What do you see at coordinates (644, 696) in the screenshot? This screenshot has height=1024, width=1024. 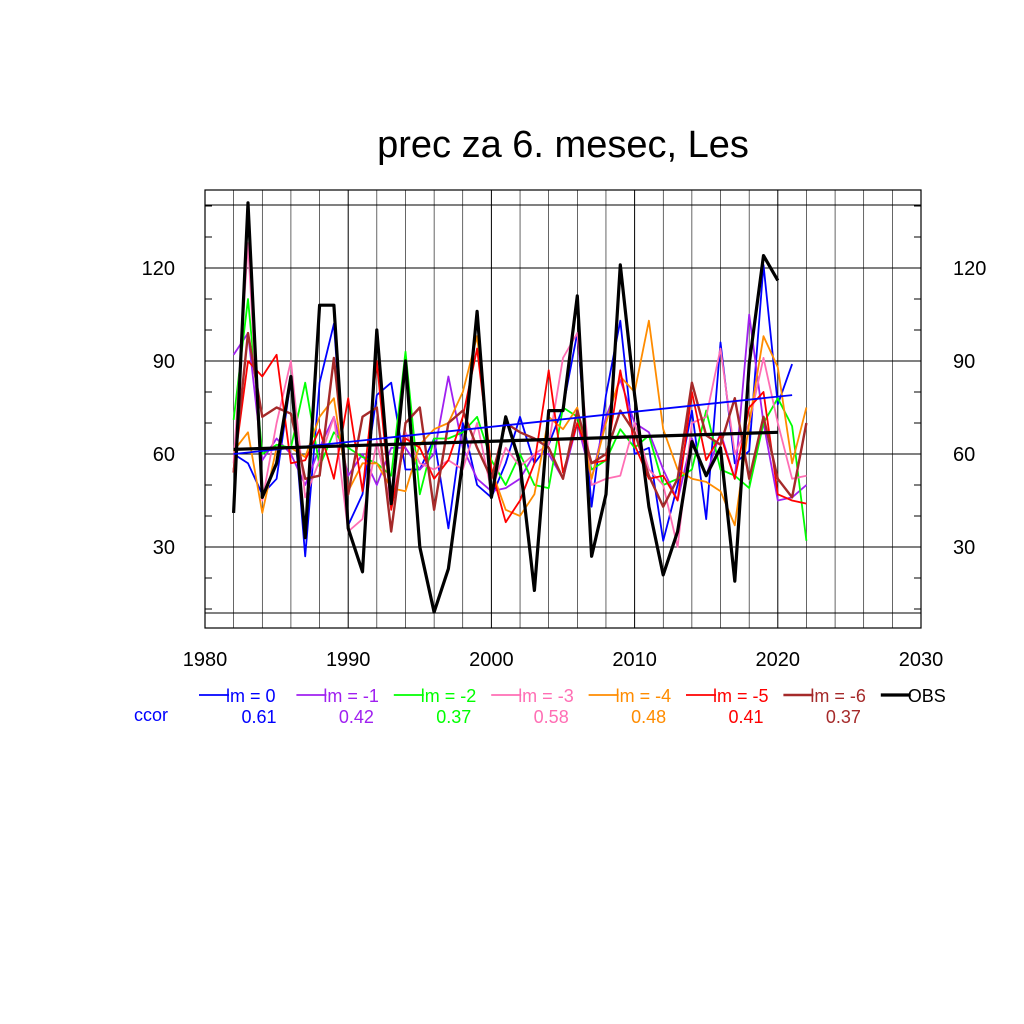 I see `legend-label: lm = -4` at bounding box center [644, 696].